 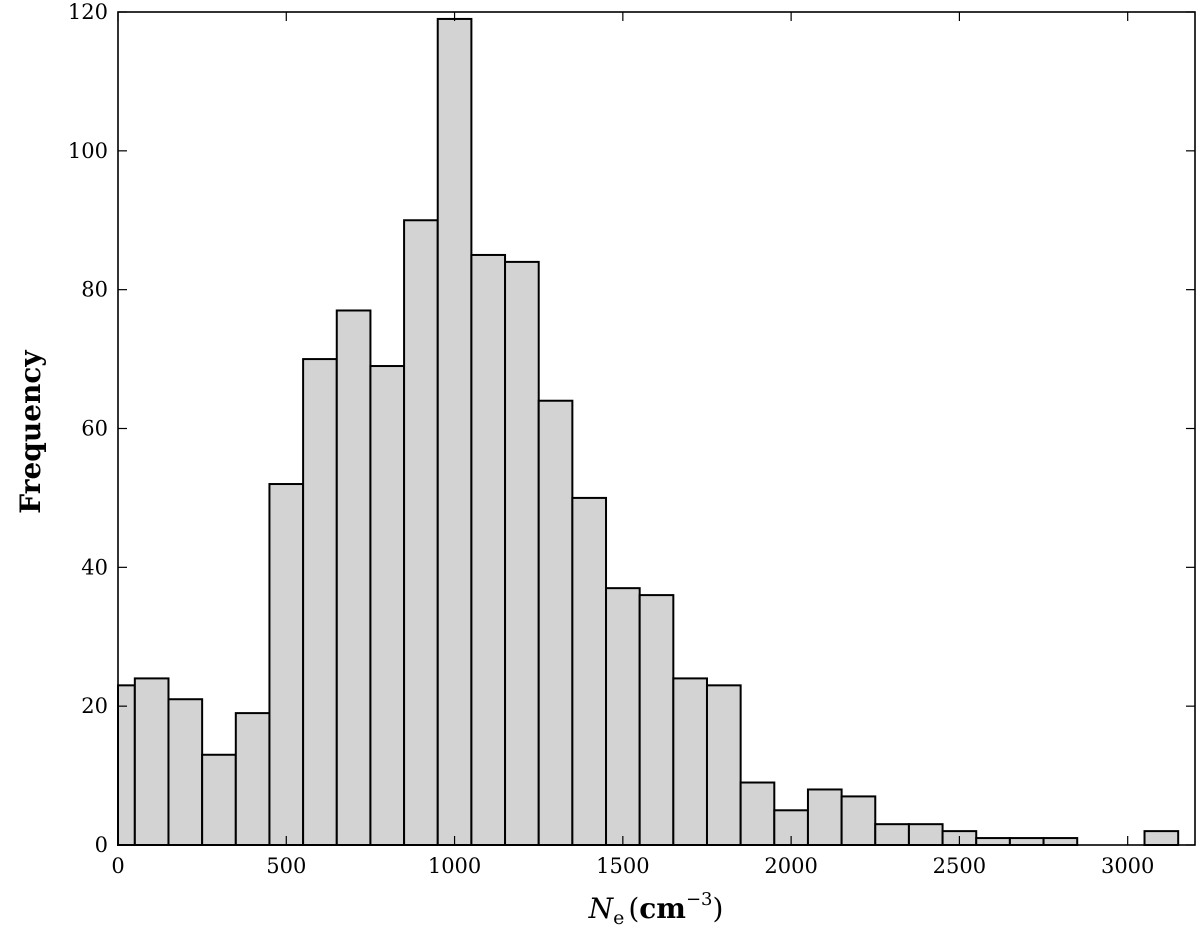 What do you see at coordinates (117, 866) in the screenshot?
I see `x-tick-label: 0` at bounding box center [117, 866].